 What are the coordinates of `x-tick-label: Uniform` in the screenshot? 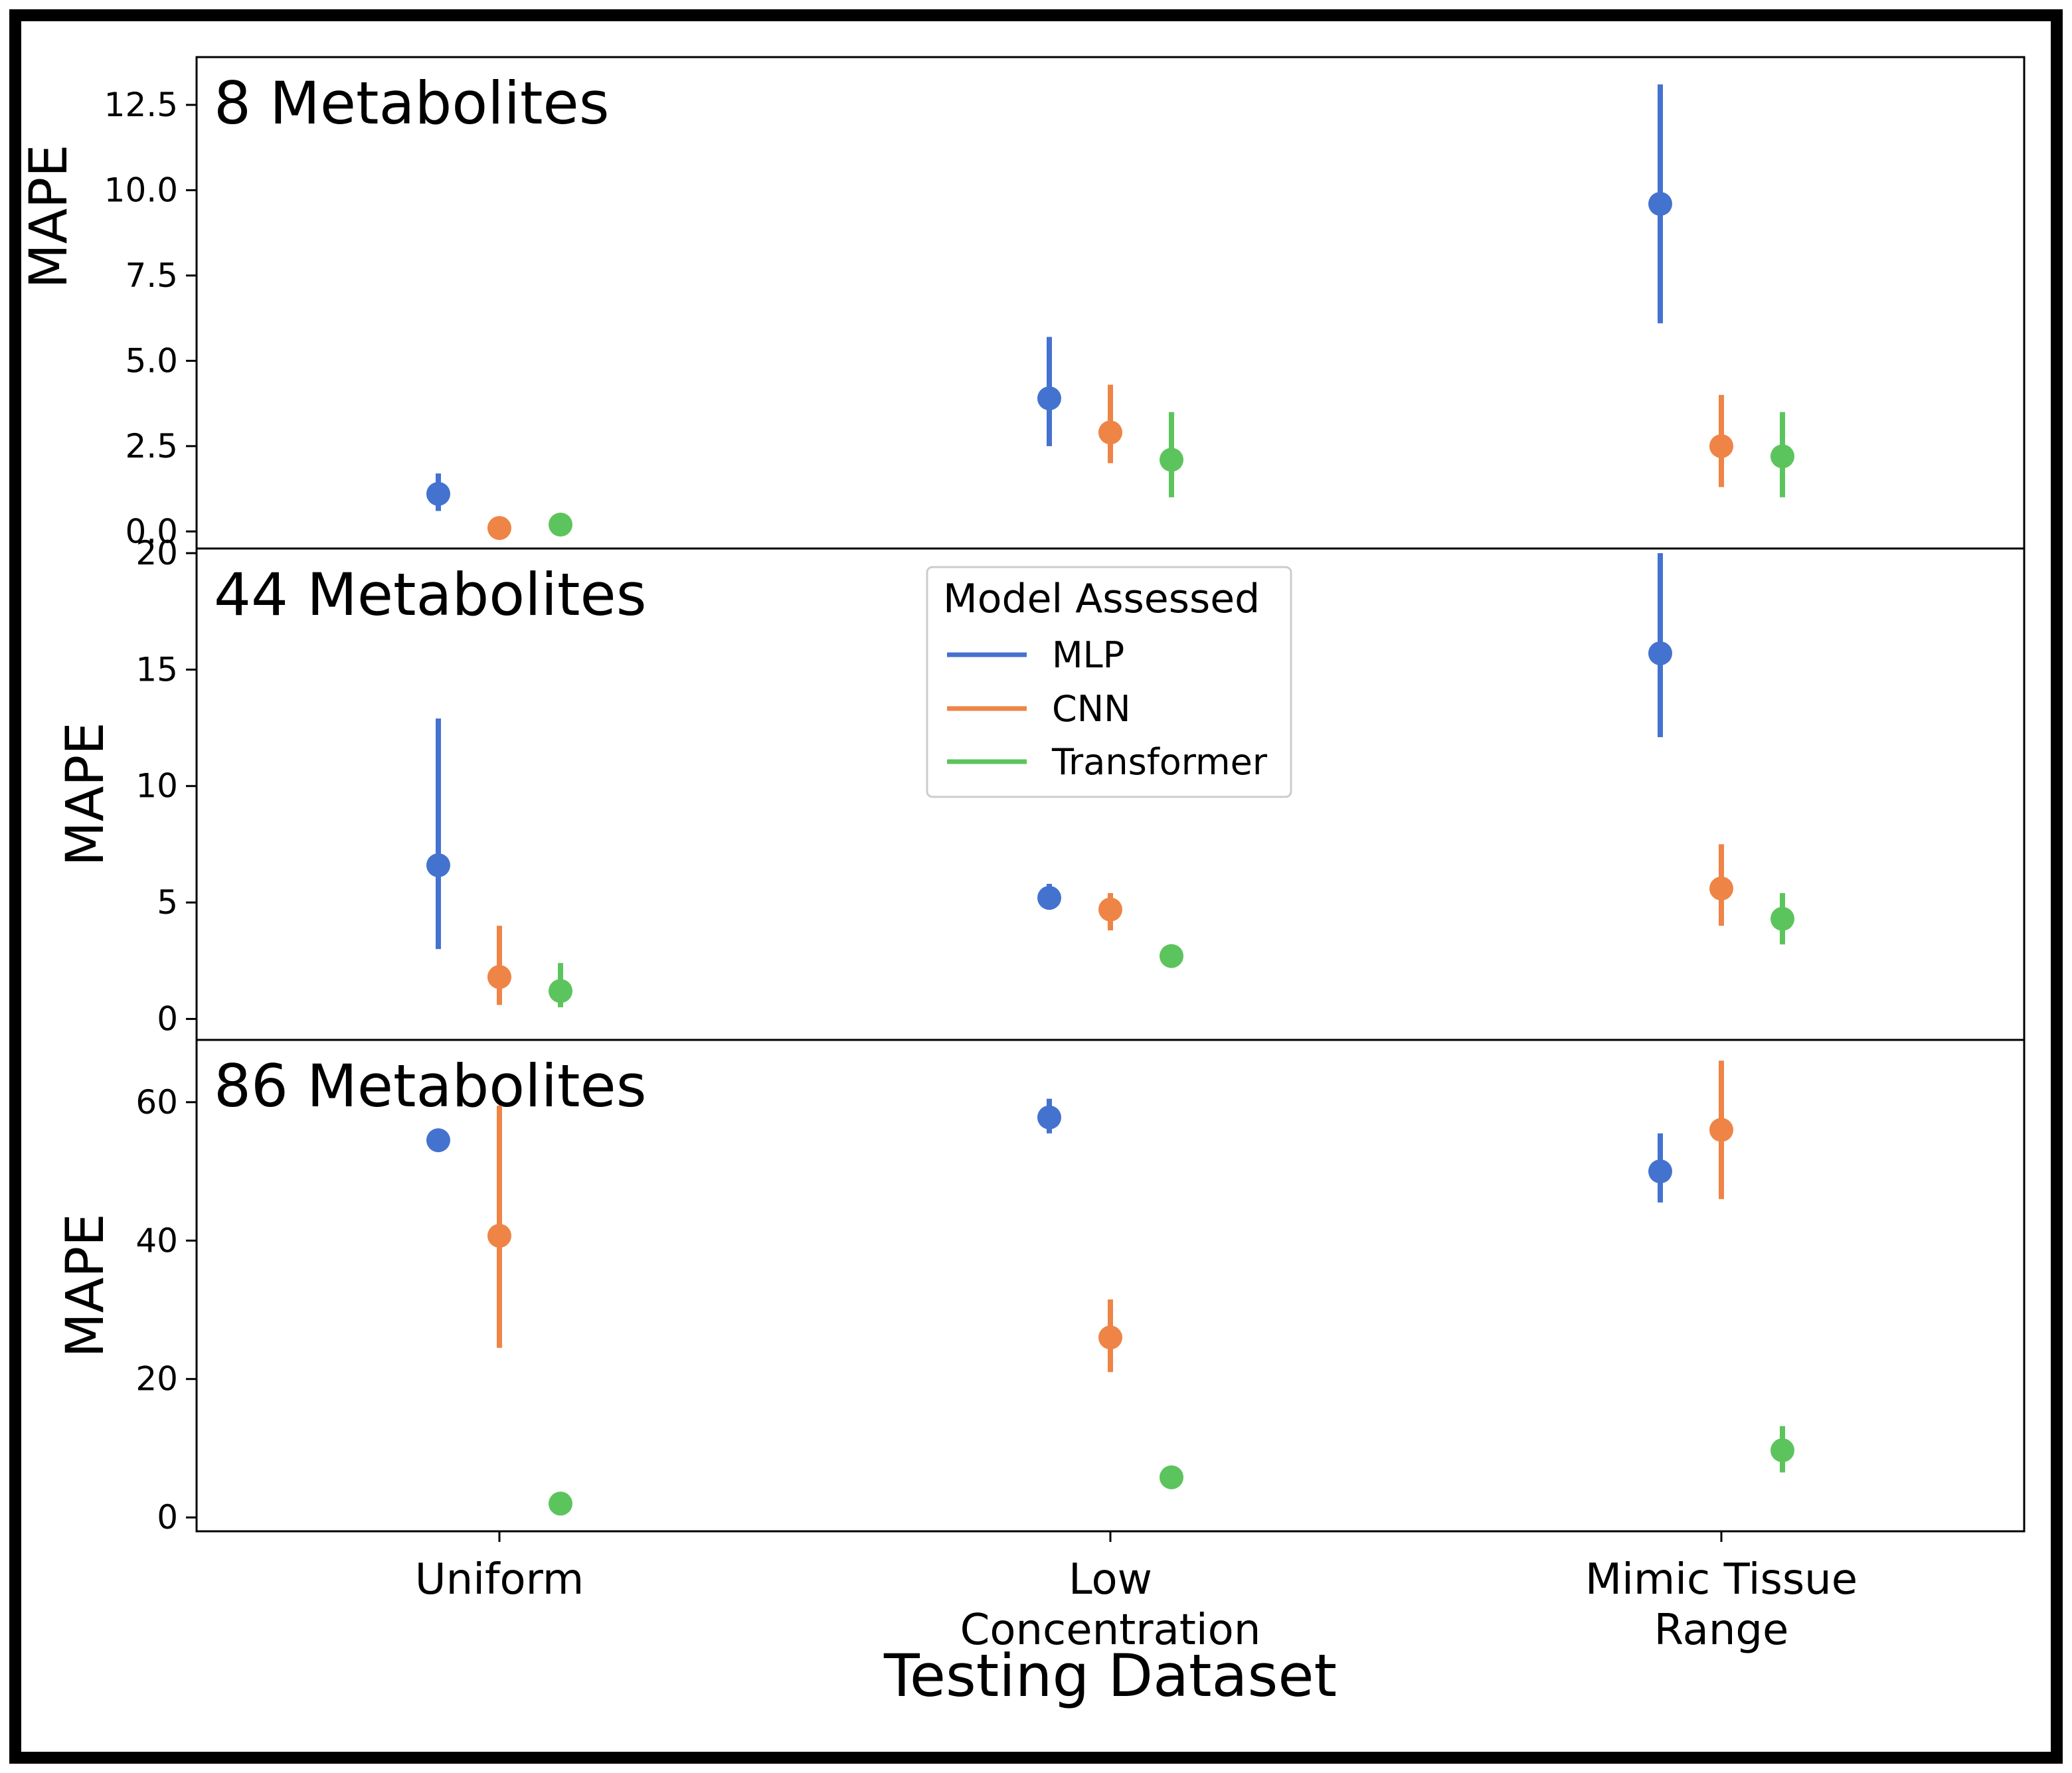 It's located at (500, 1580).